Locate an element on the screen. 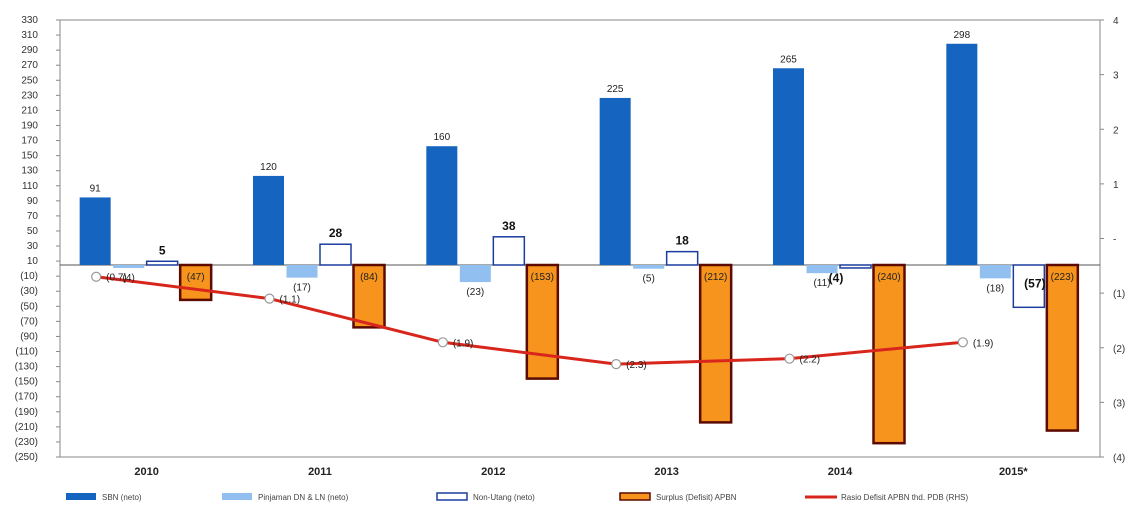 The image size is (1129, 511). data-label: 265 is located at coordinates (788, 59).